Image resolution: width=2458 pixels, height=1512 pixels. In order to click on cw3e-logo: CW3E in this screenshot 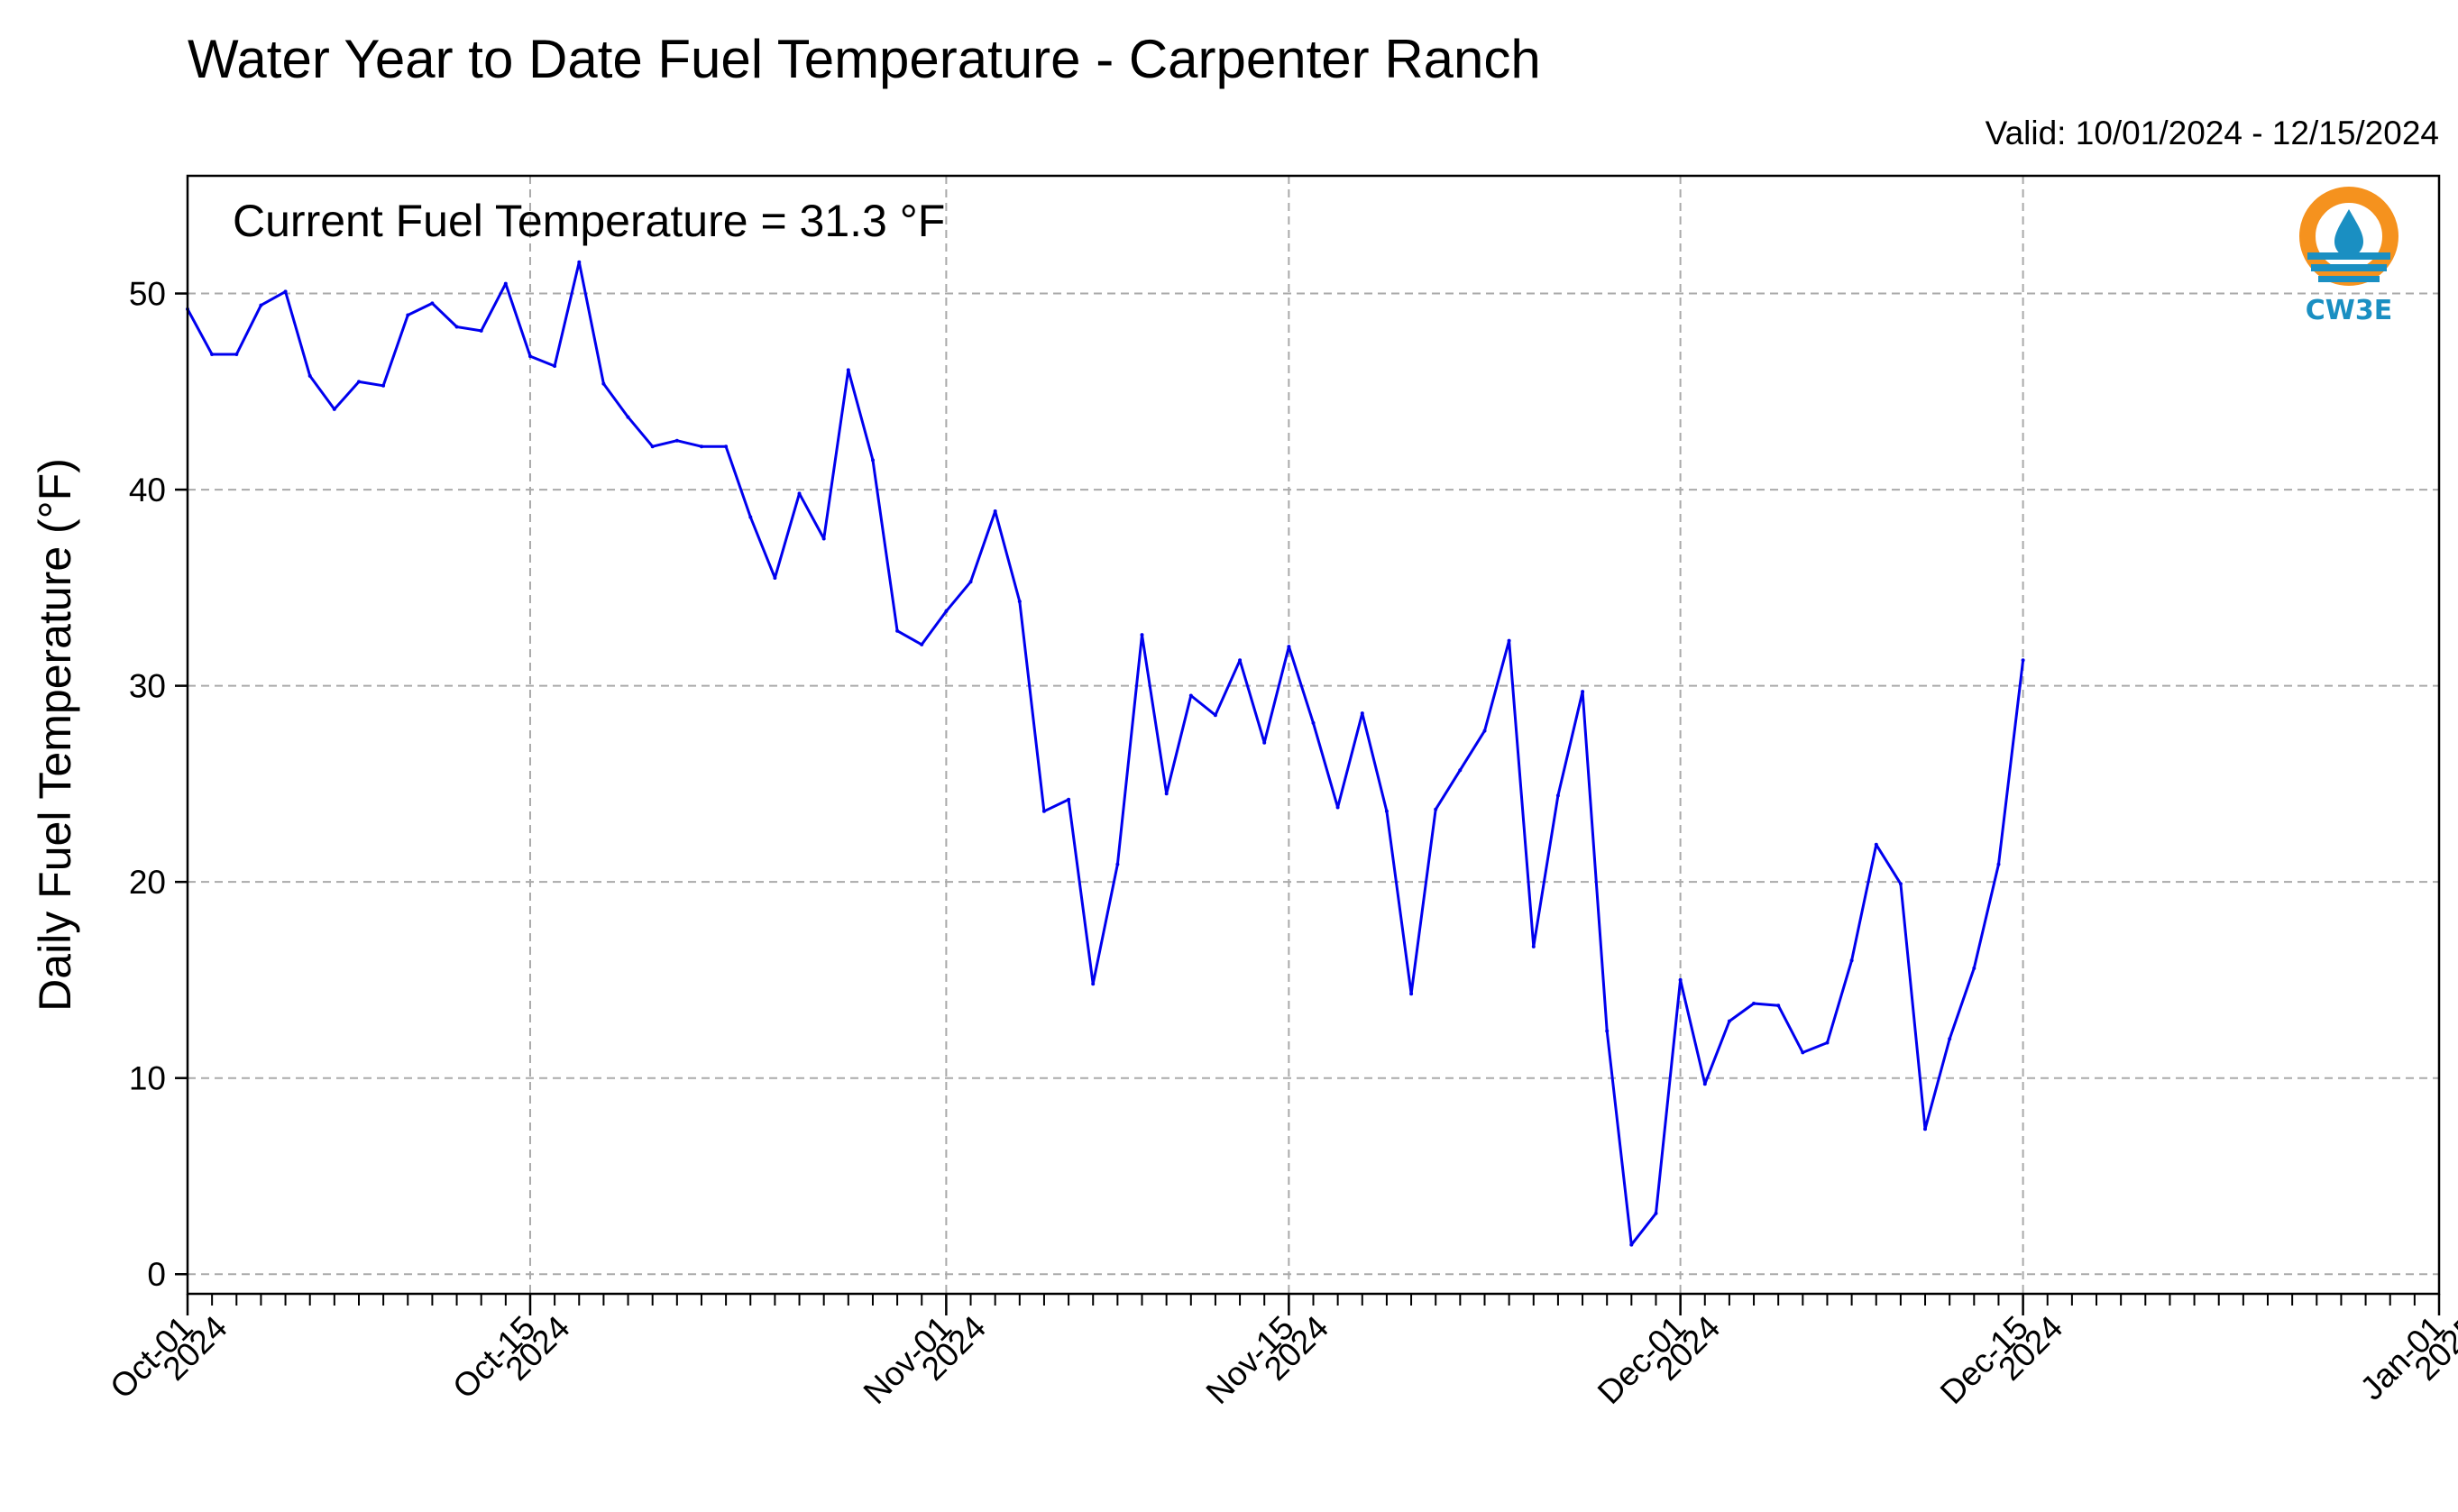, I will do `click(2348, 256)`.